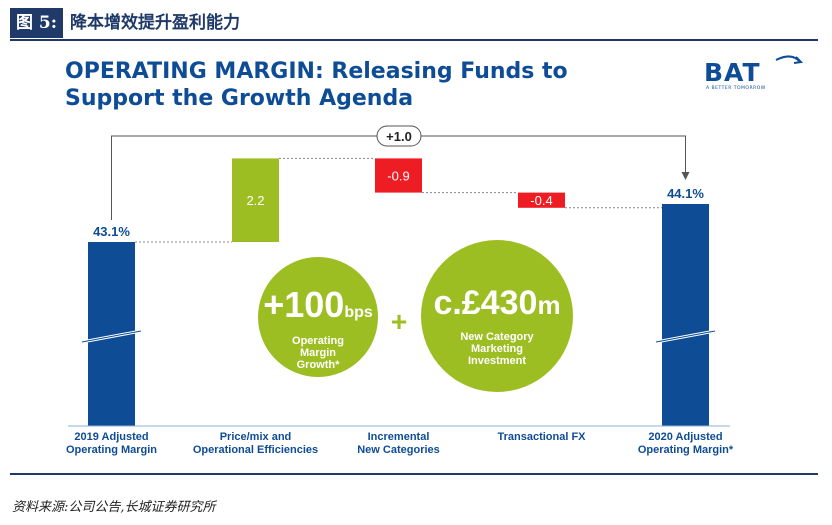 The width and height of the screenshot is (832, 525). Describe the element at coordinates (358, 312) in the screenshot. I see `callout-1-unit: bps` at that location.